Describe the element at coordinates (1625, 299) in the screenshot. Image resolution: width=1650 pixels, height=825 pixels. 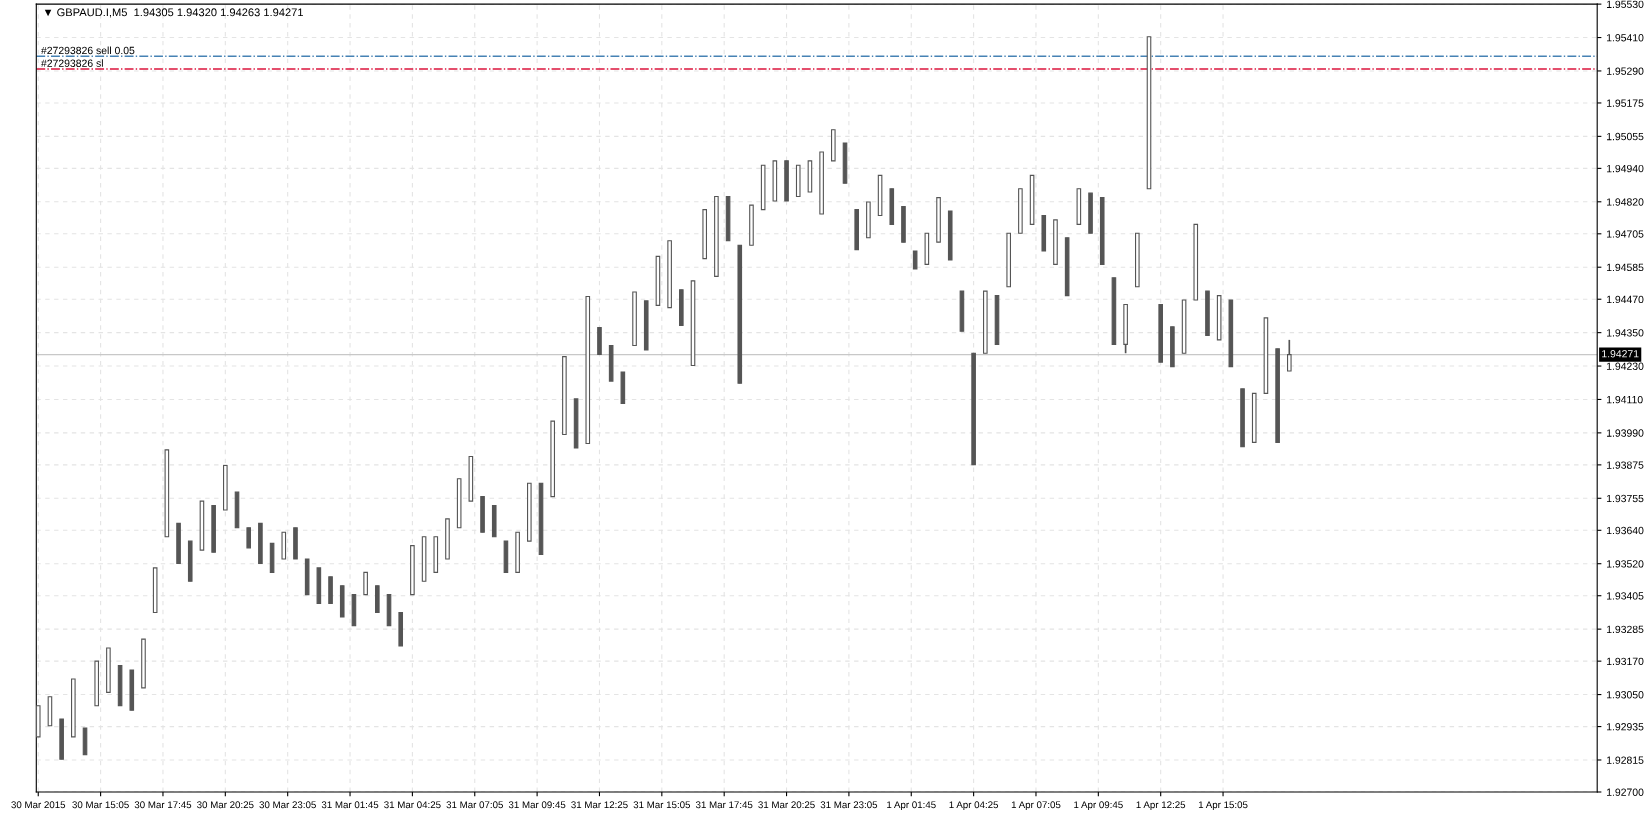
I see `y-tick-label: 1.94470` at that location.